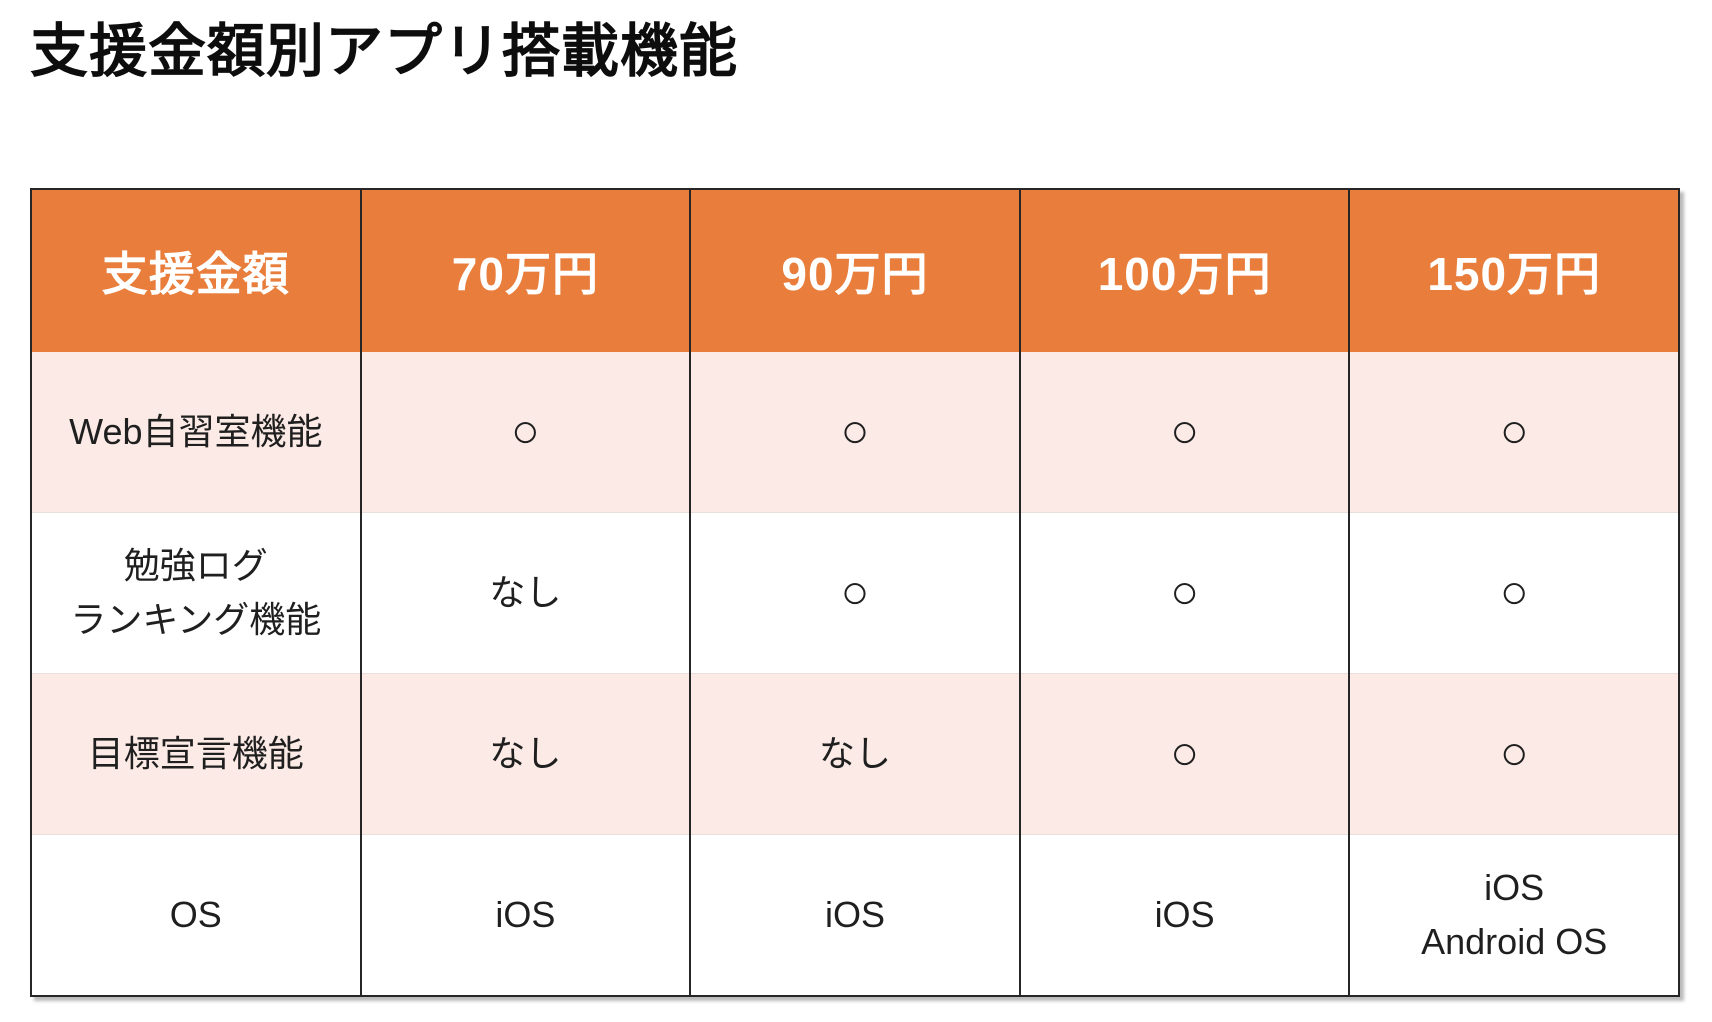 The height and width of the screenshot is (1022, 1712). What do you see at coordinates (196, 915) in the screenshot?
I see `row-label-cell: OS` at bounding box center [196, 915].